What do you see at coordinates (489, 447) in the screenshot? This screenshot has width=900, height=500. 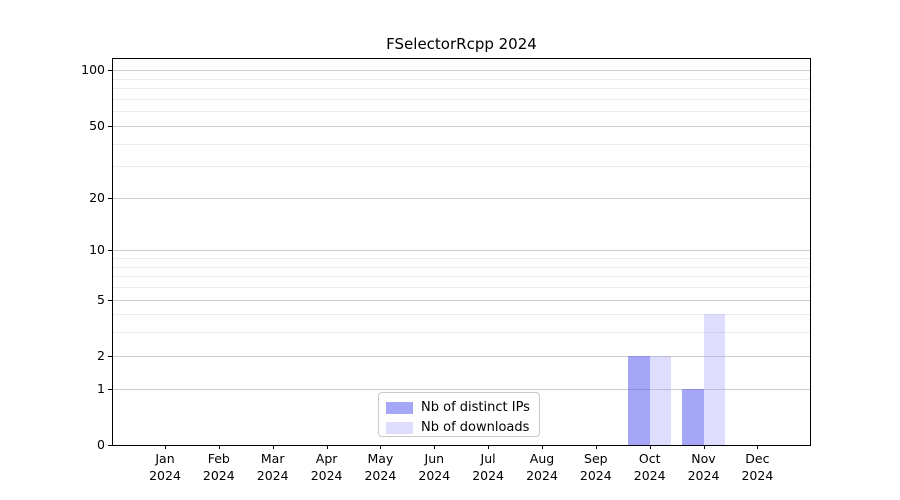 I see `x-tick-mark-jul-2024` at bounding box center [489, 447].